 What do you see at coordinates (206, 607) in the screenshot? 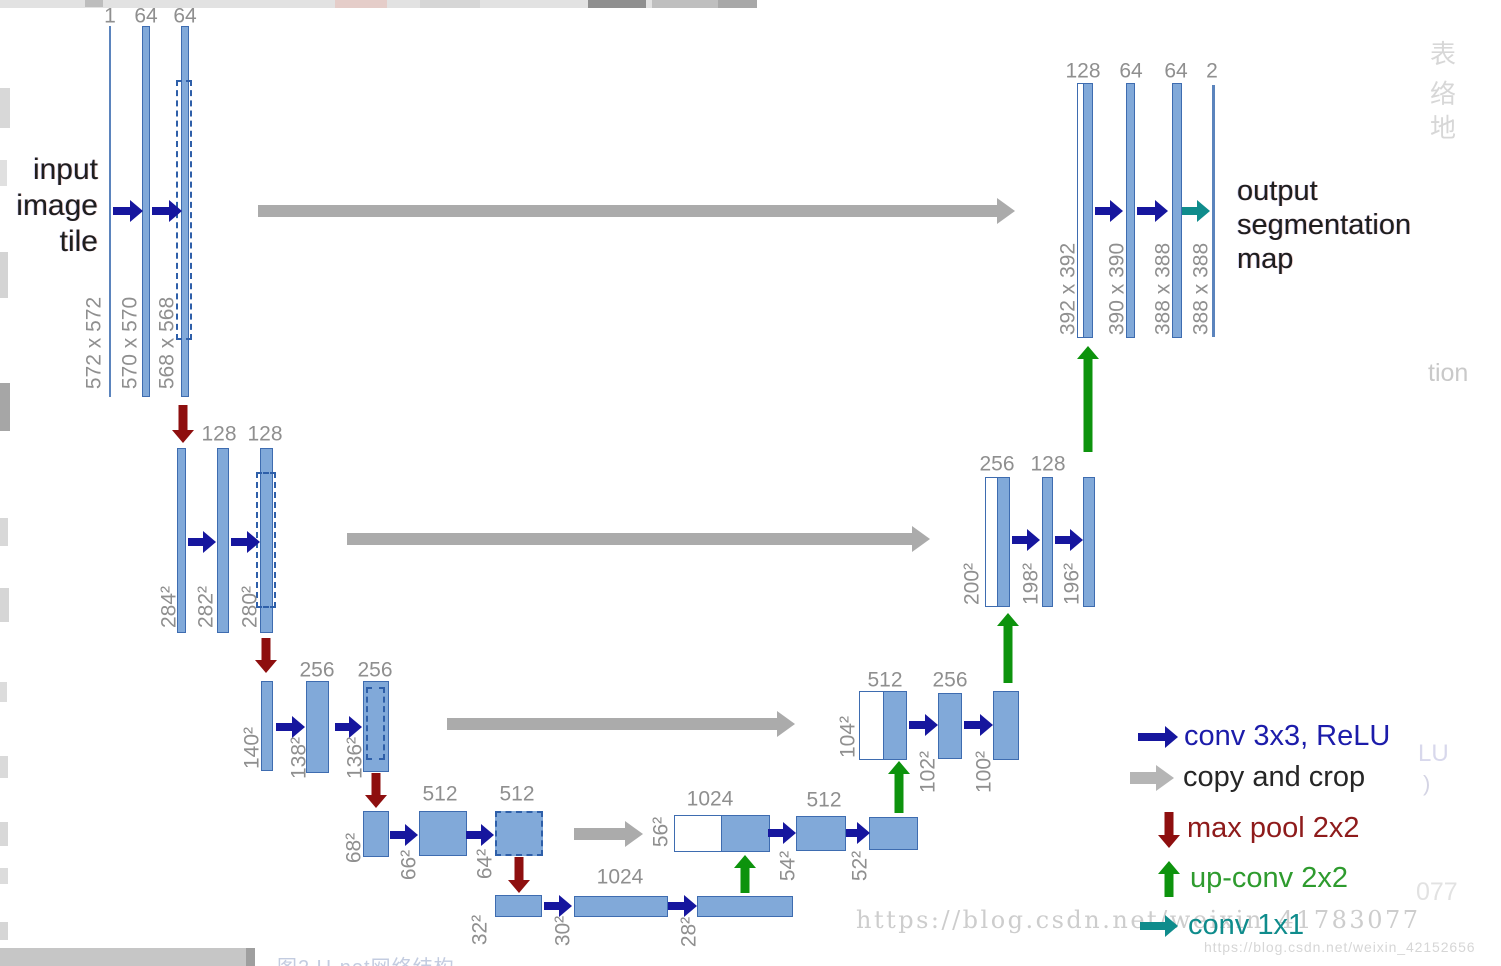
I see `dim-label: 282²` at bounding box center [206, 607].